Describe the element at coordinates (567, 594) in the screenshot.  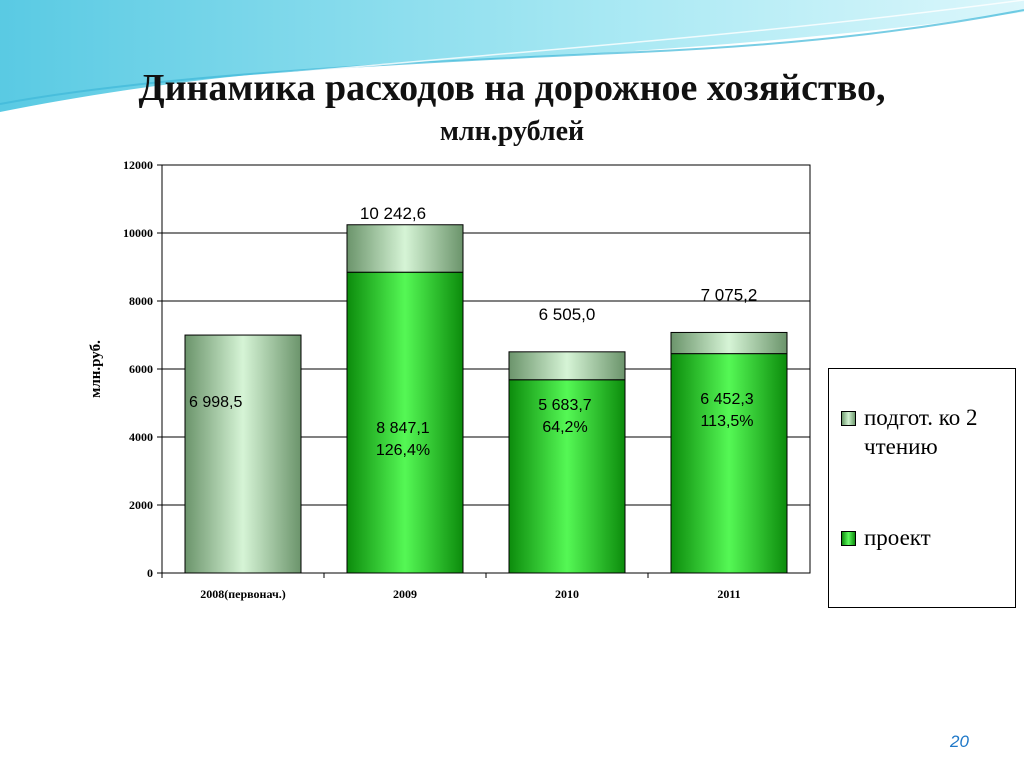
I see `x-tick-label: 2010` at that location.